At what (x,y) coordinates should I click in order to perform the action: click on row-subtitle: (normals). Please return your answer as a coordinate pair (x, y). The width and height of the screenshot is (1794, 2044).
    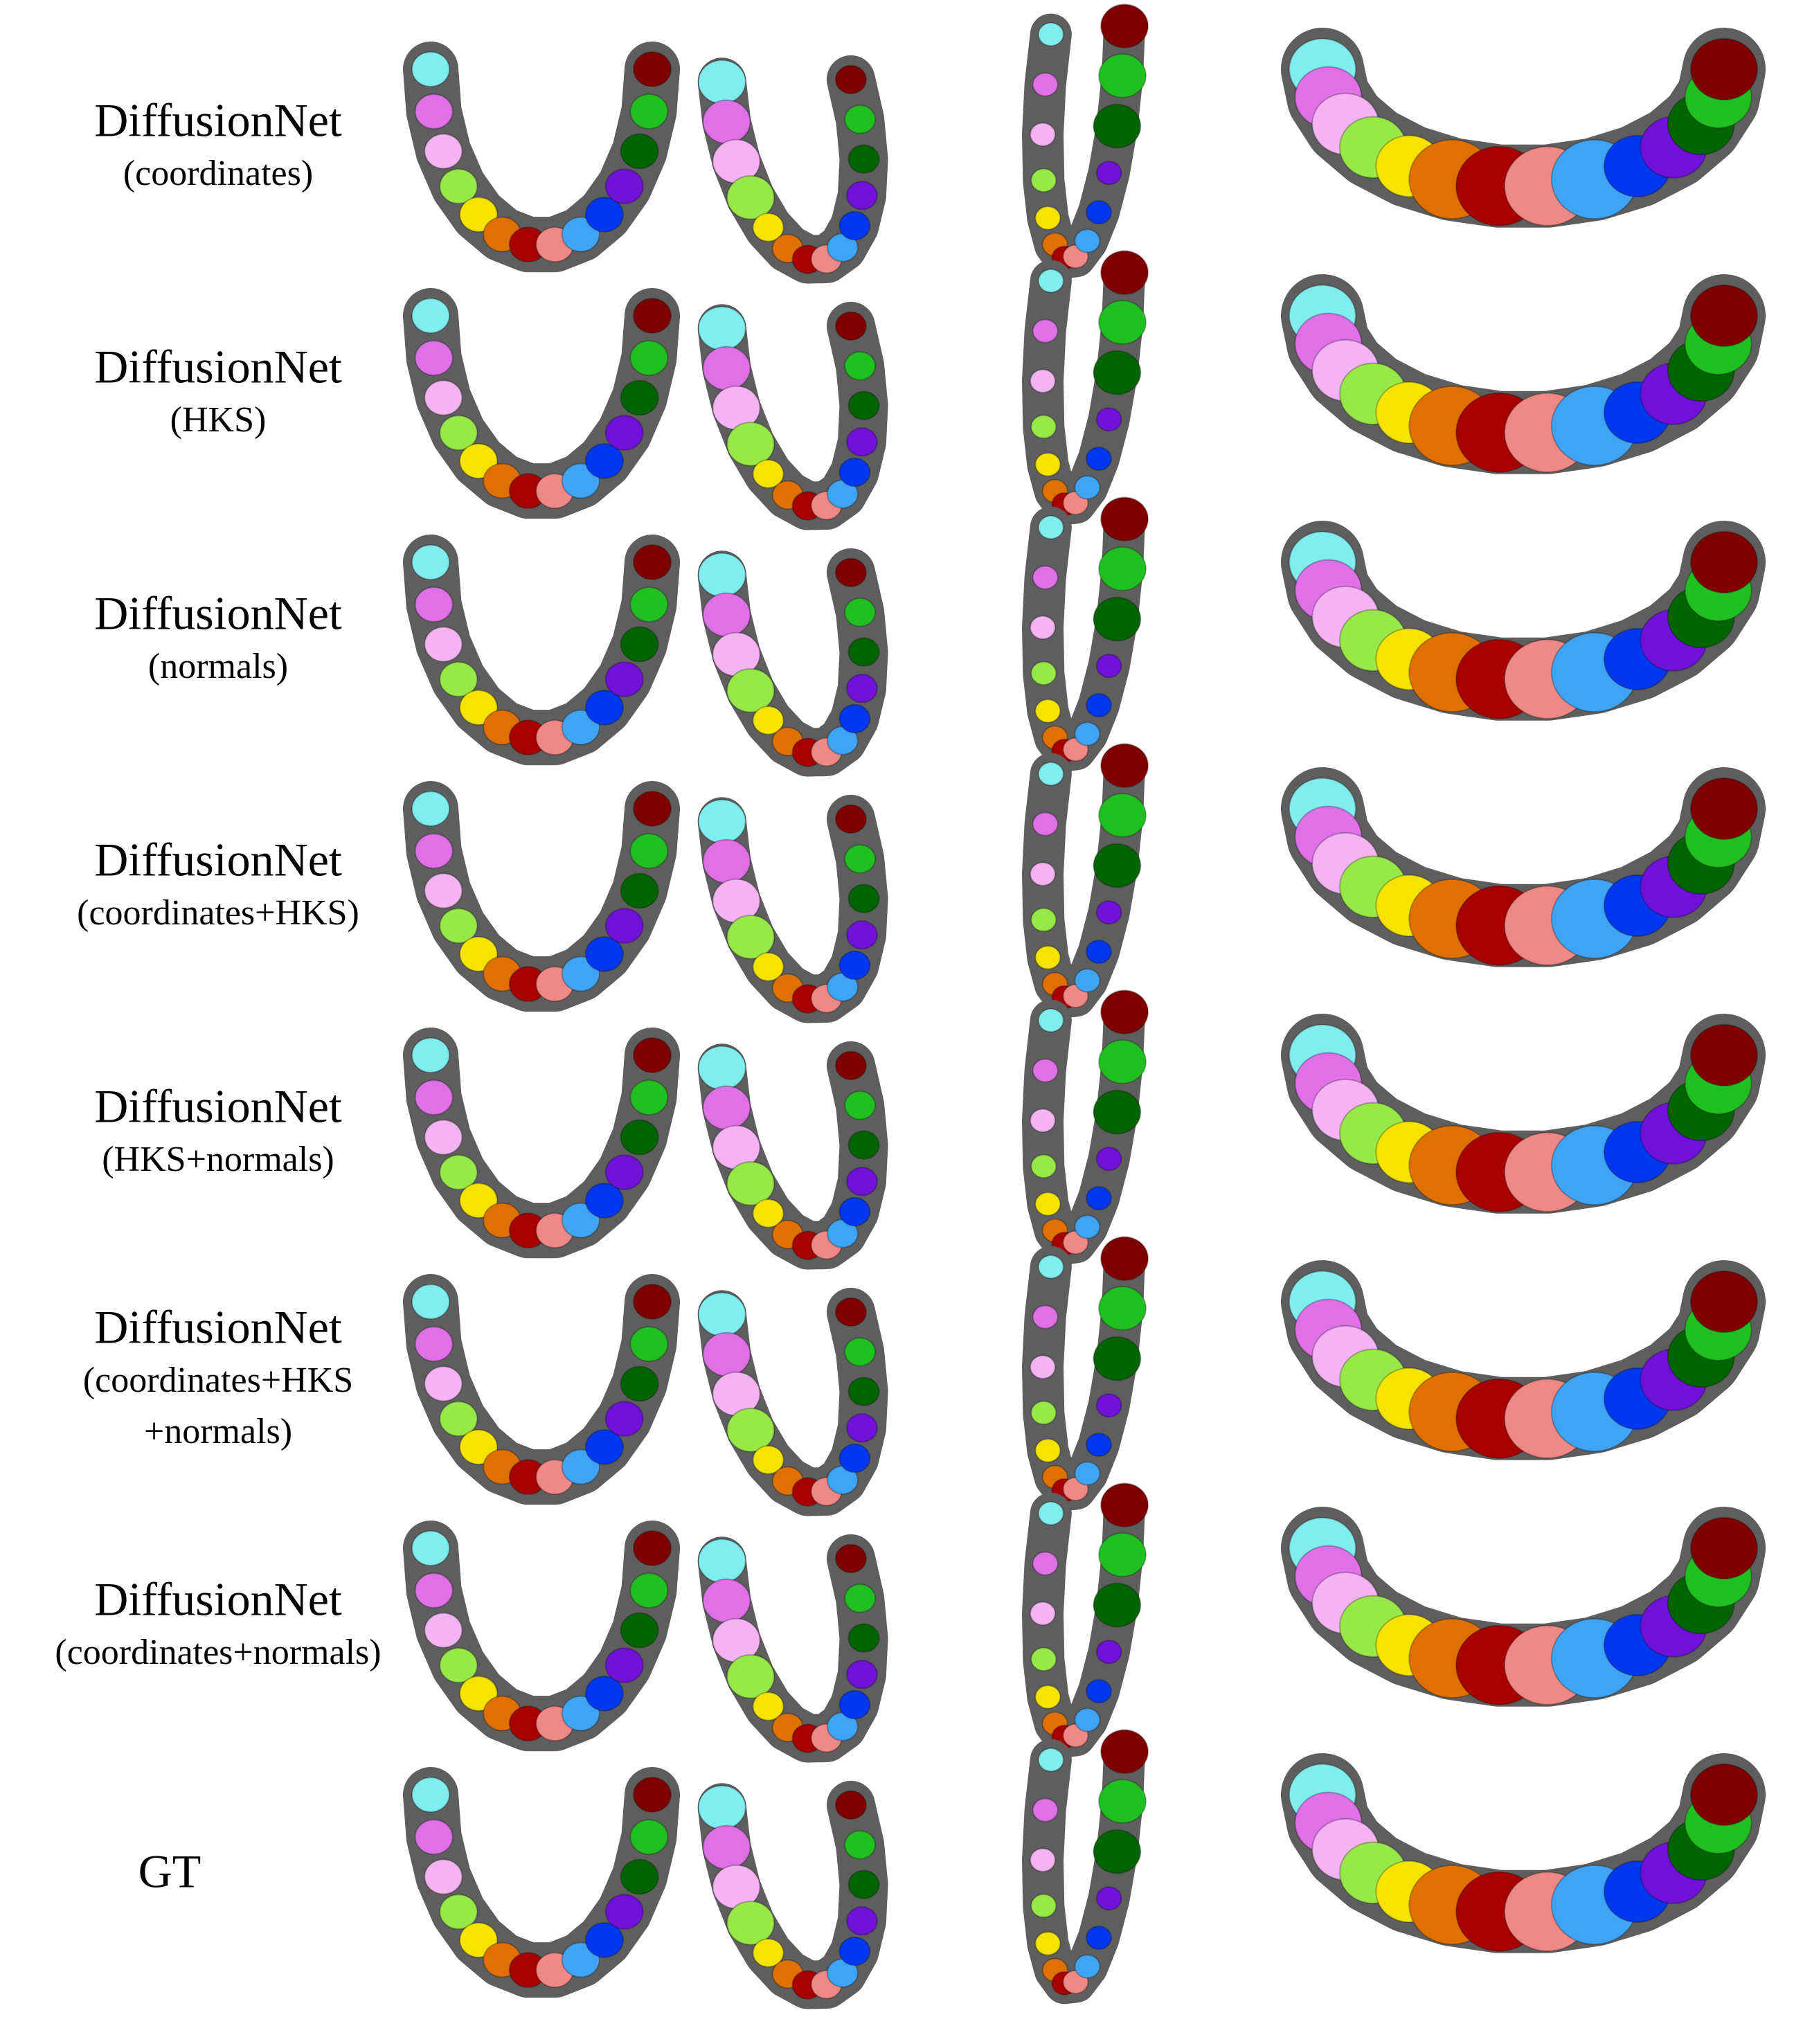
    Looking at the image, I should click on (218, 666).